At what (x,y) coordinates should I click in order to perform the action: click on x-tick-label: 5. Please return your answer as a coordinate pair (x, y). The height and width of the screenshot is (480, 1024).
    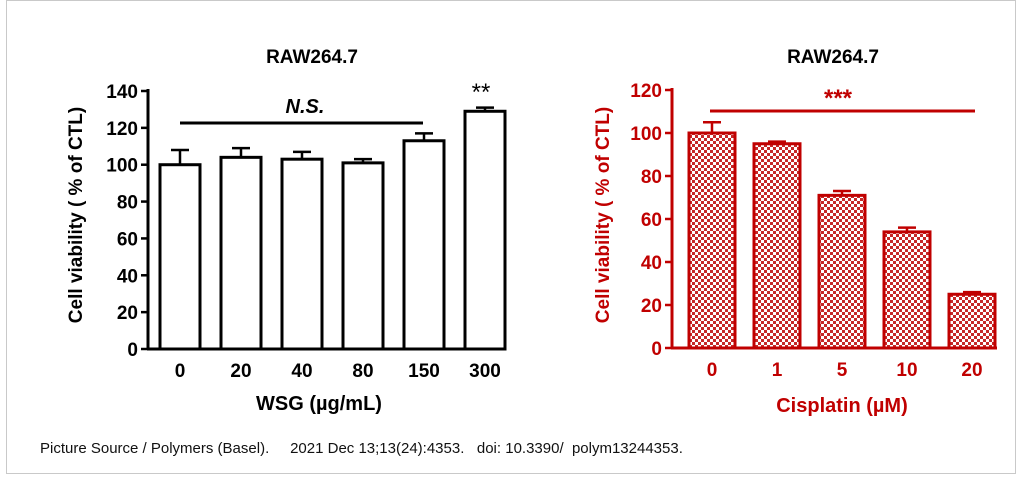
    Looking at the image, I should click on (842, 370).